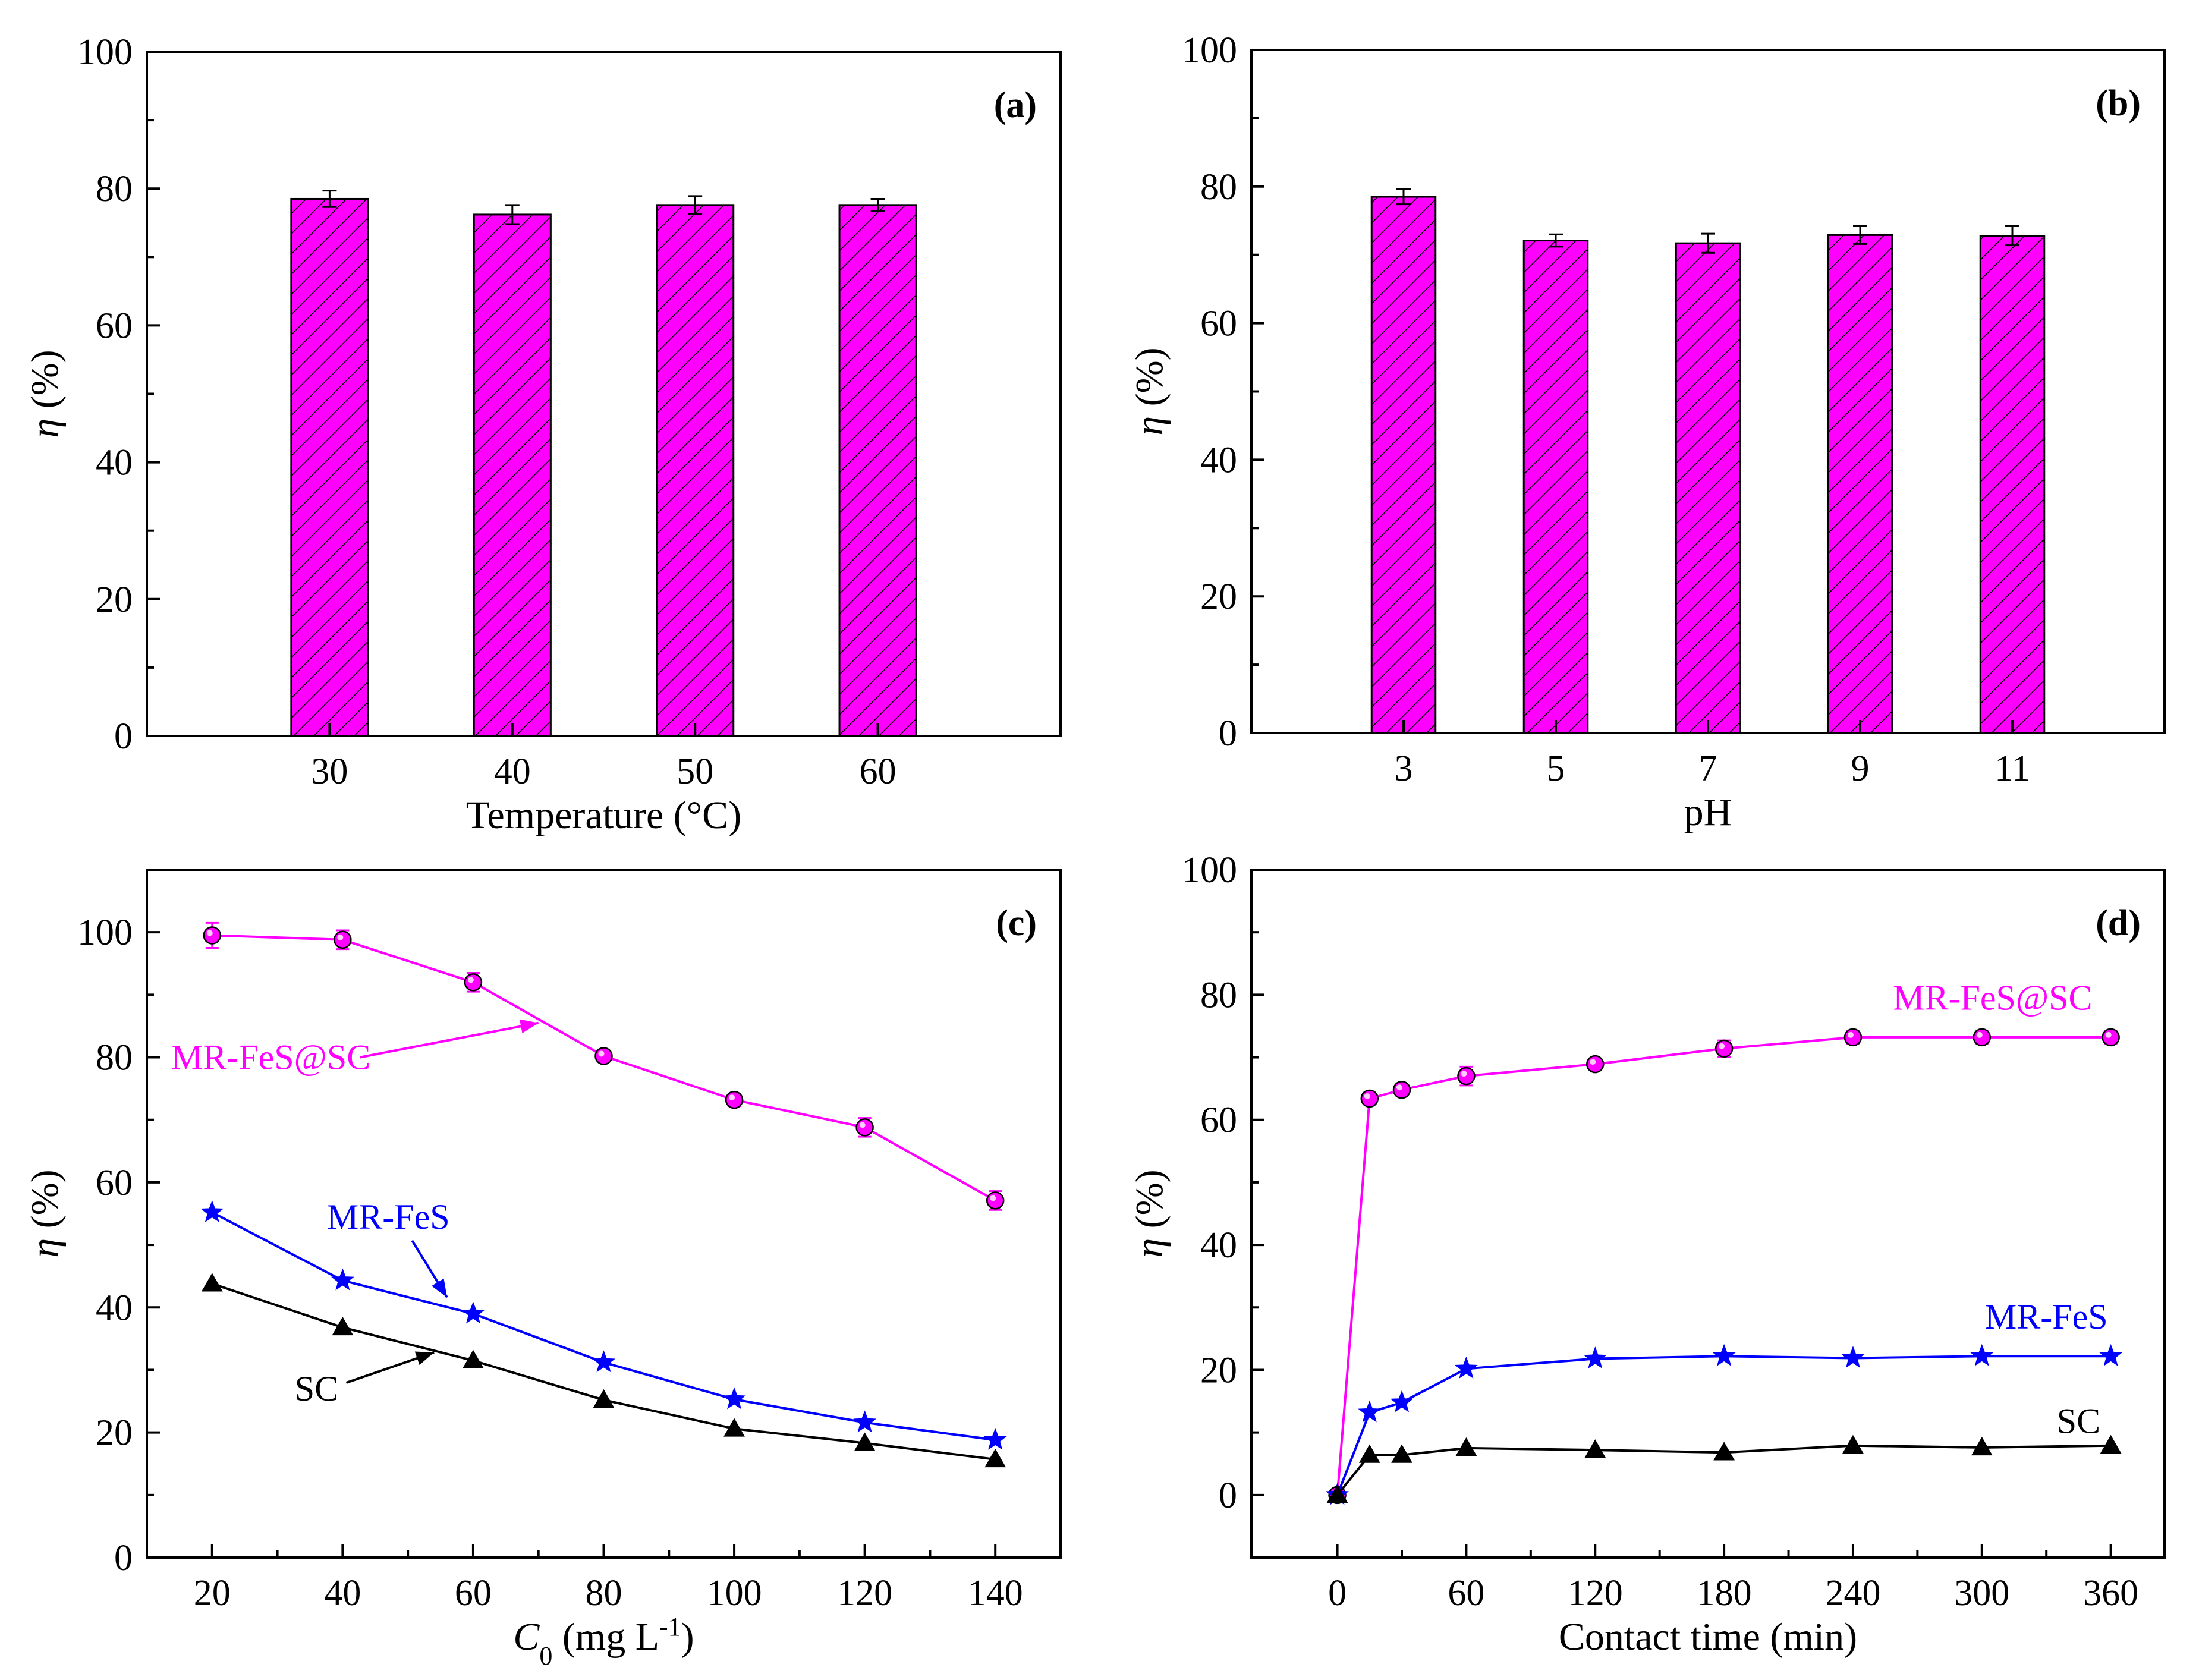  What do you see at coordinates (1209, 870) in the screenshot?
I see `panel-d-y-tick-label: 100` at bounding box center [1209, 870].